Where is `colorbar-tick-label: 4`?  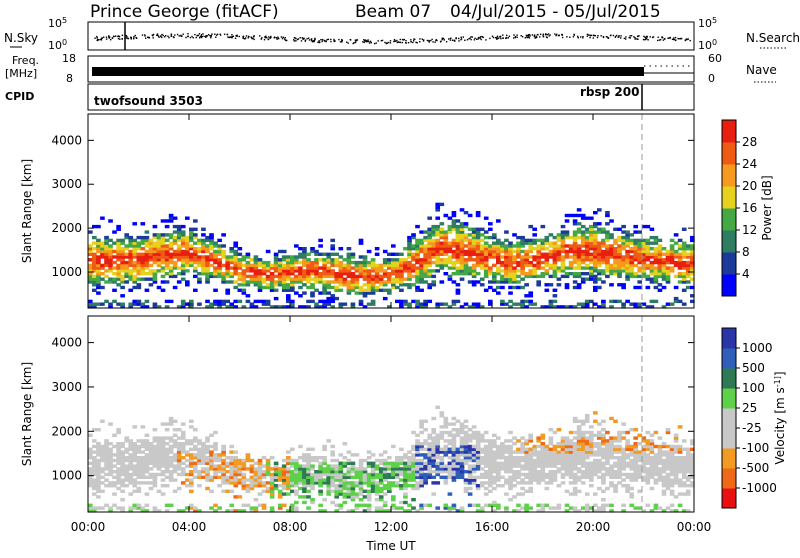
colorbar-tick-label: 4 is located at coordinates (746, 274).